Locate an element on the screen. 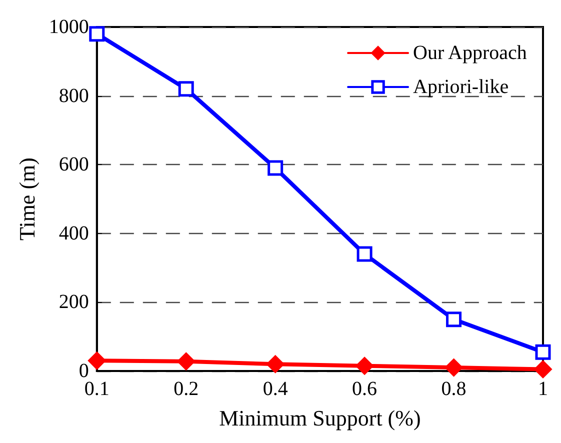  x-tick-label: 0.6 is located at coordinates (365, 389).